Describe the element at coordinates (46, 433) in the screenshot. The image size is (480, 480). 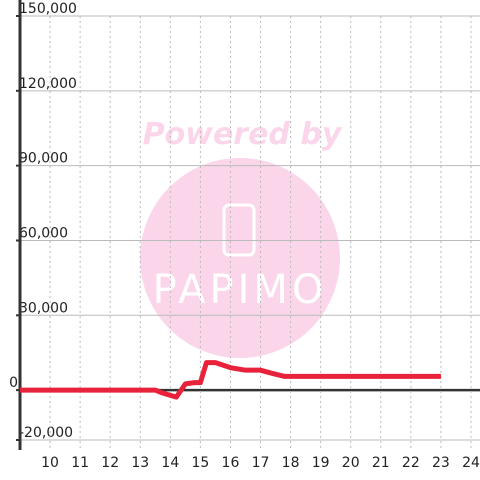
I see `y-tick-label: -20,000` at that location.